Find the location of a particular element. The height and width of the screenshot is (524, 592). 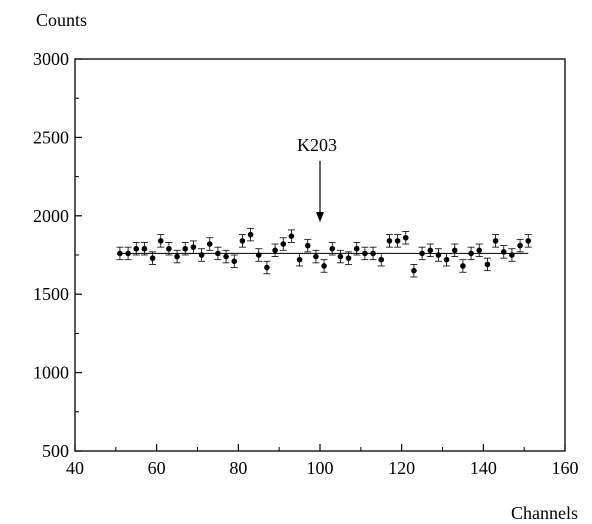

annotation-label: K203 is located at coordinates (317, 145).